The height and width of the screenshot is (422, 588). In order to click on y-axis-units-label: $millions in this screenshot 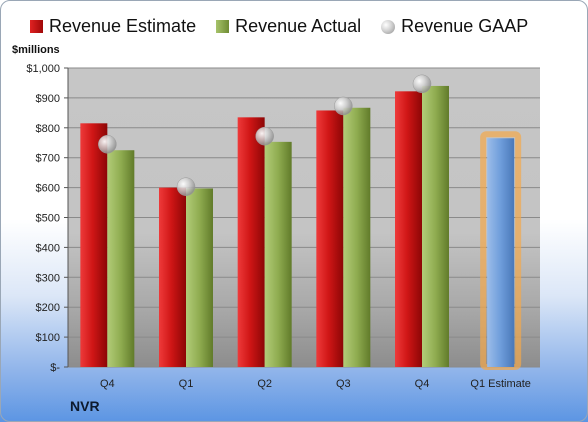, I will do `click(36, 50)`.